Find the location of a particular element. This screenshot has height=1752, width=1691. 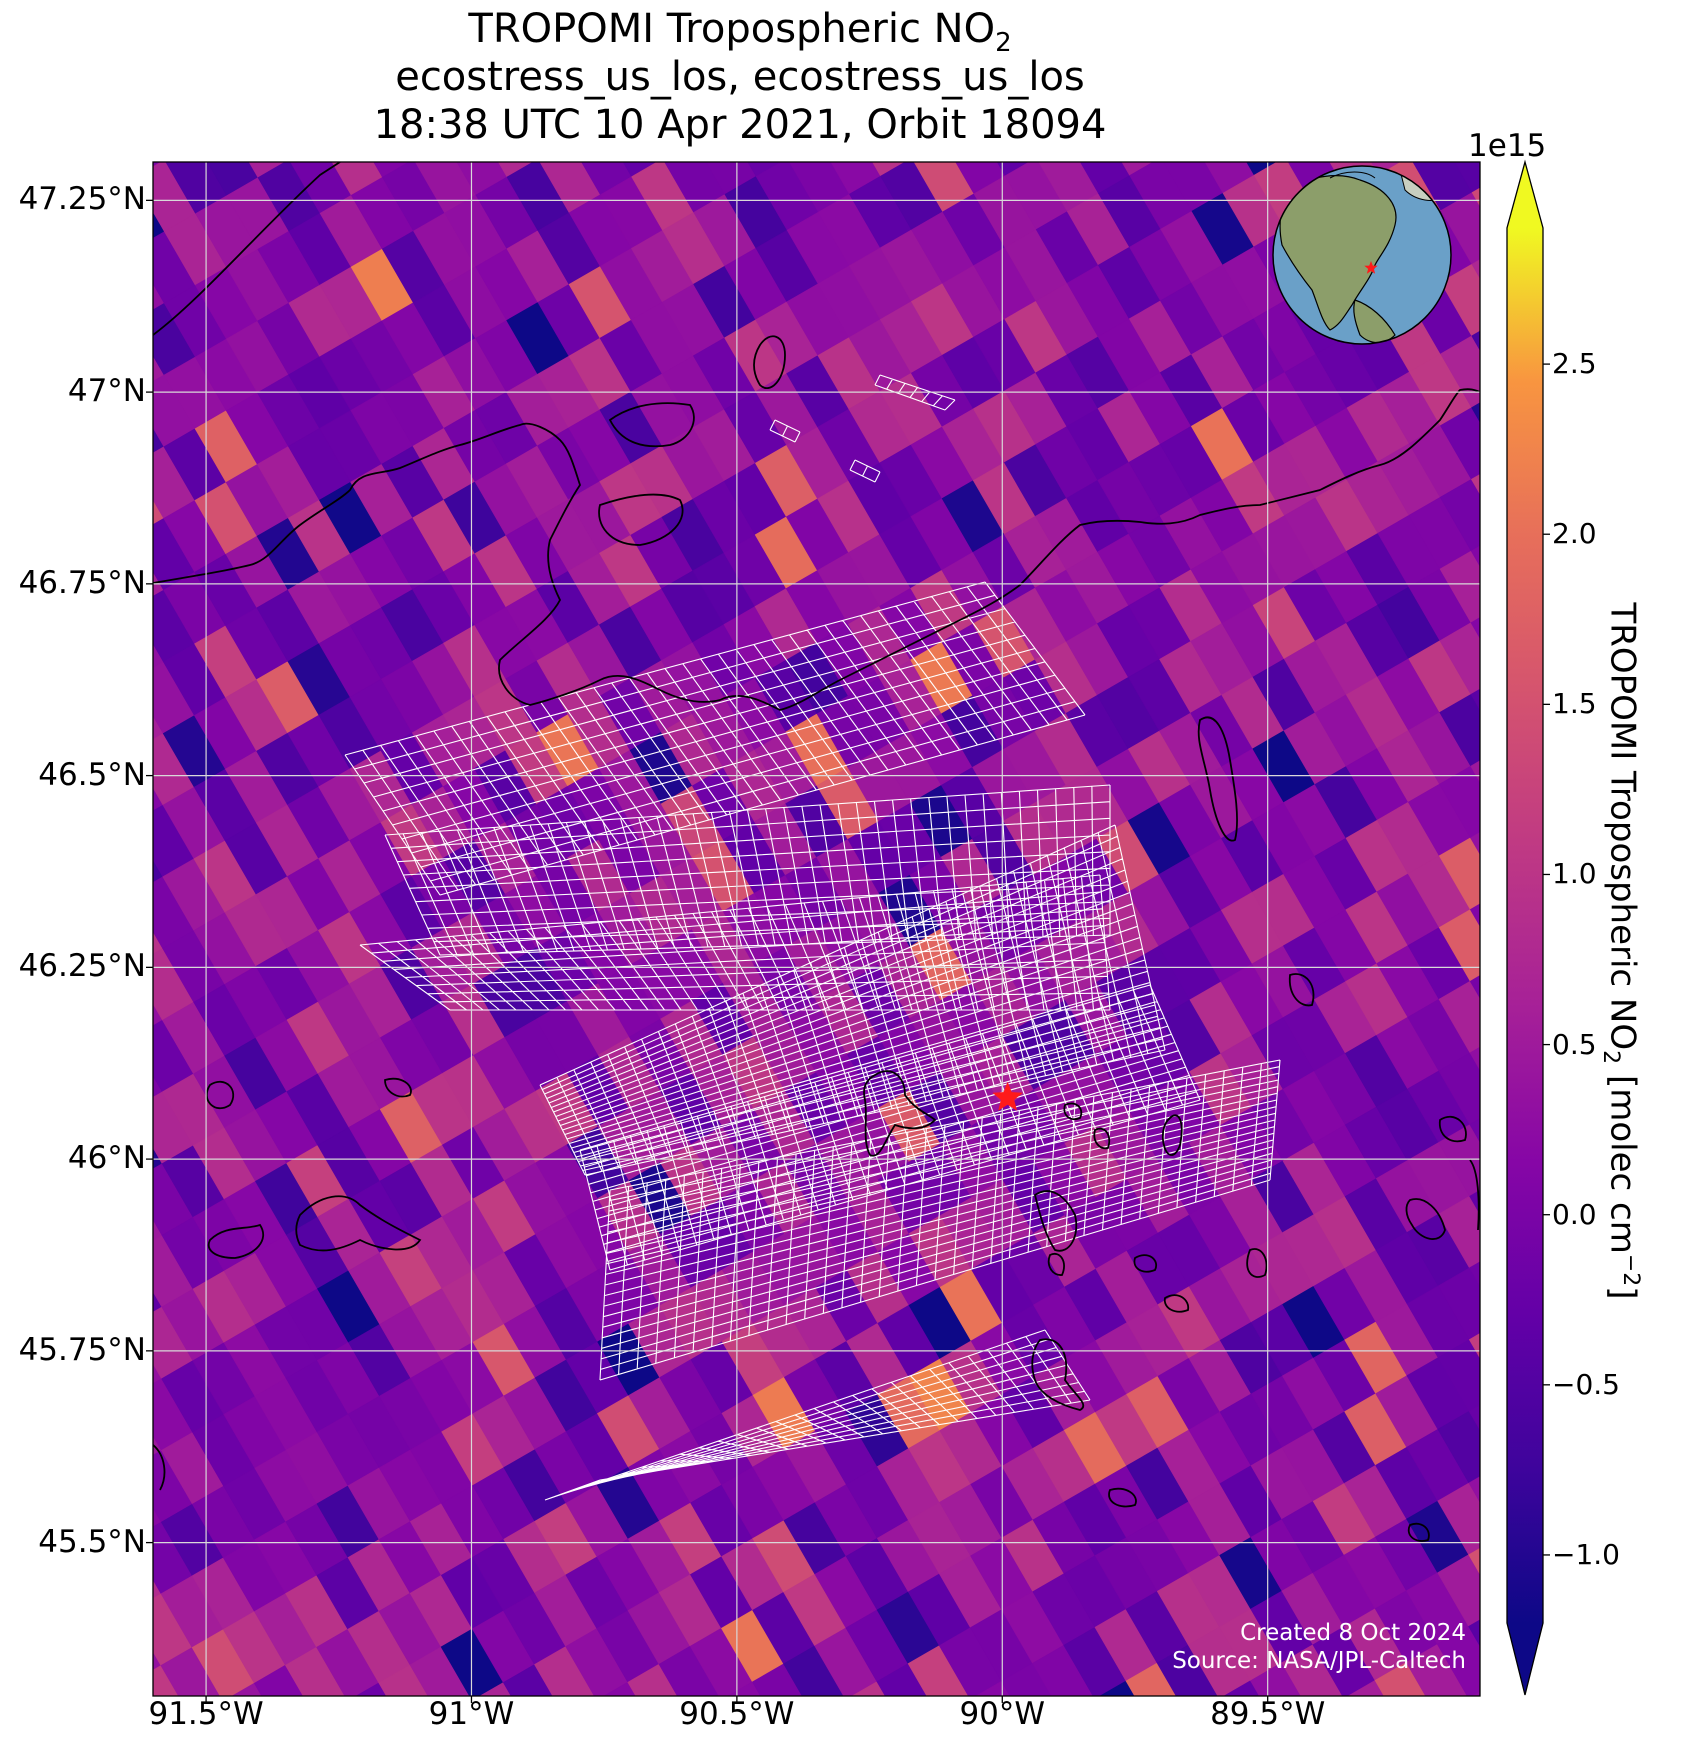

colorbar-tick-label: 1.0 is located at coordinates (1574, 874).